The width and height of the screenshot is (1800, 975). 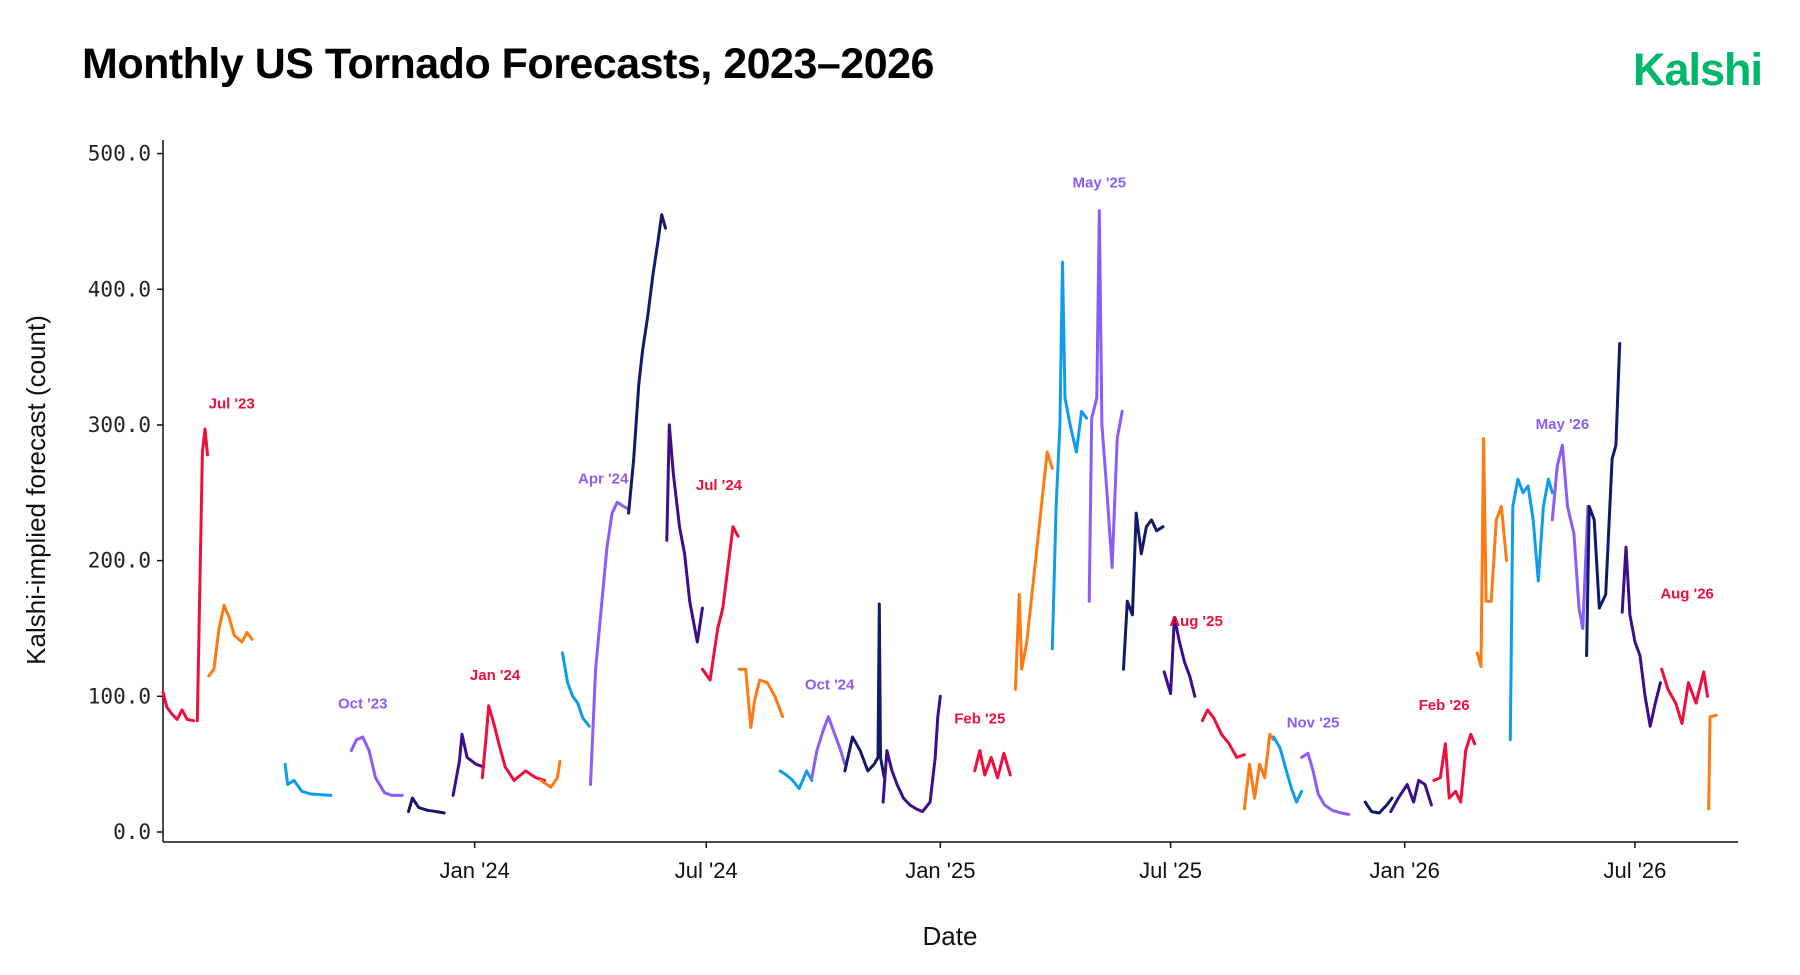 What do you see at coordinates (36, 490) in the screenshot?
I see `y-axis-label: Kalshi-implied forecast (count)` at bounding box center [36, 490].